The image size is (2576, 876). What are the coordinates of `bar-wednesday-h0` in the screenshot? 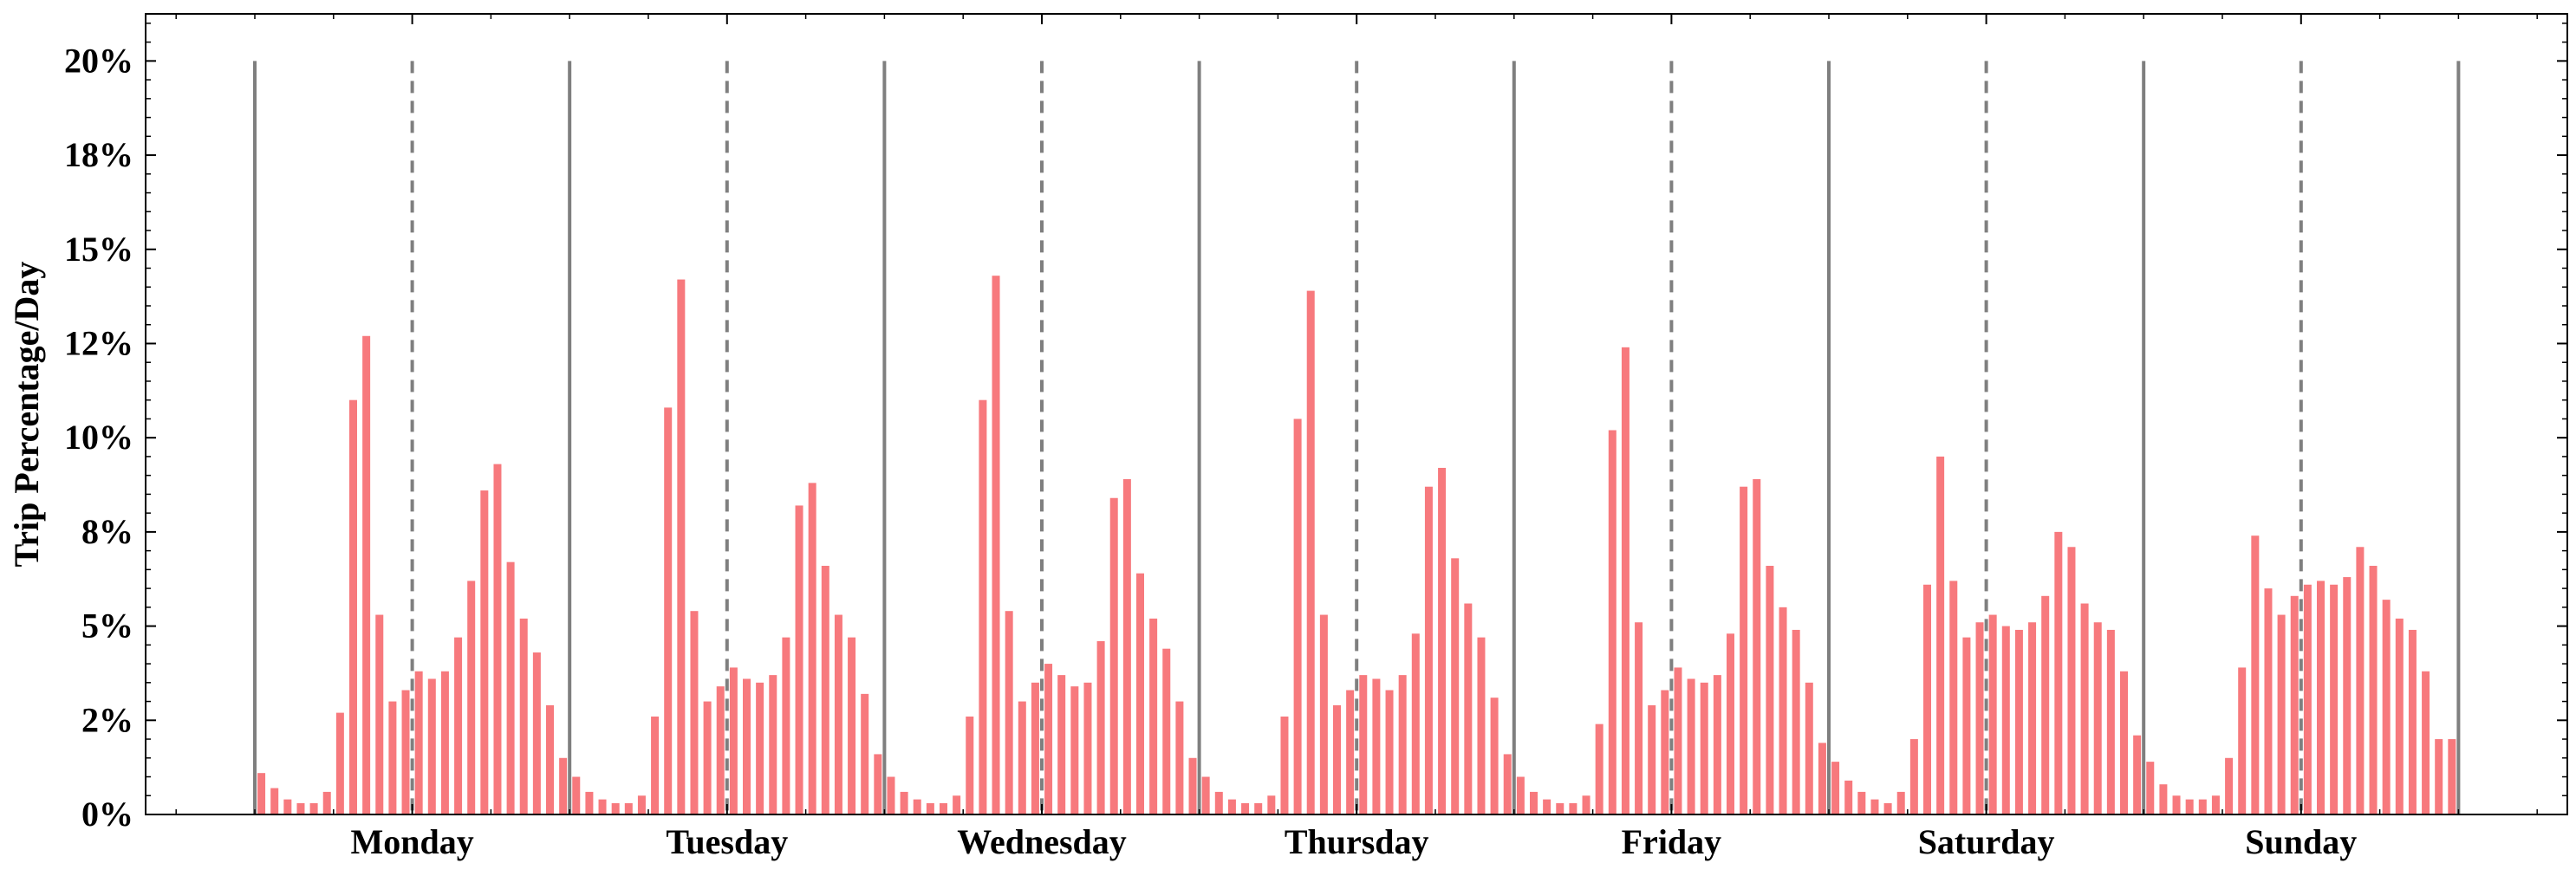 It's located at (891, 795).